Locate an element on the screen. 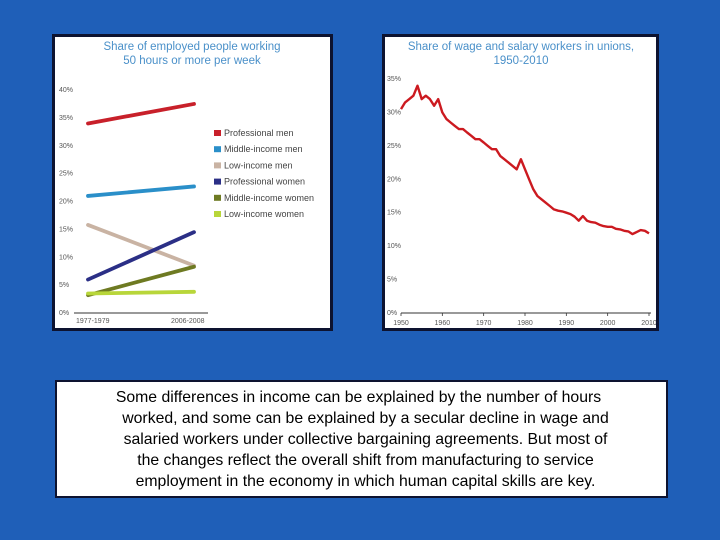  chart-title: 1950-2010 is located at coordinates (521, 61).